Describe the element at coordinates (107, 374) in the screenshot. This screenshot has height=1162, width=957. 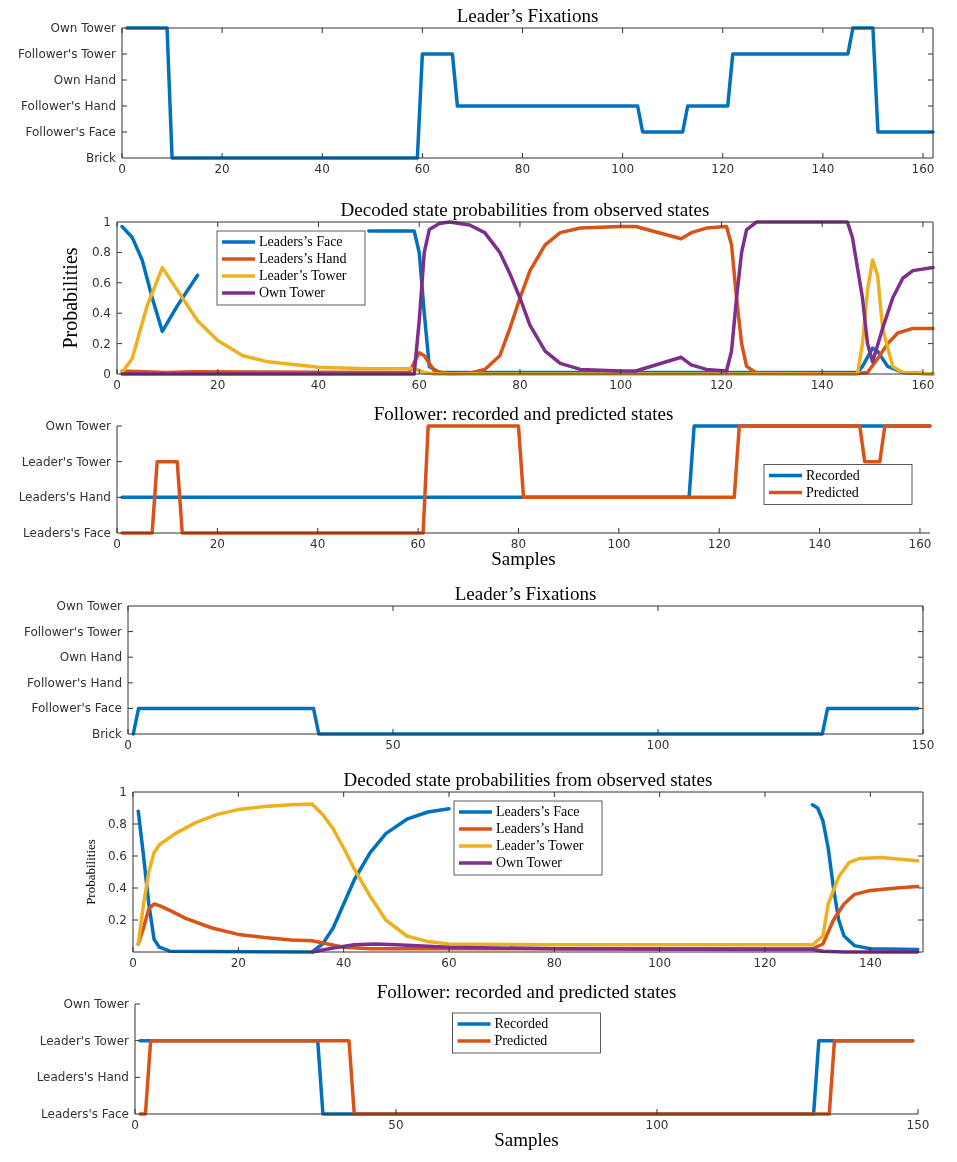
I see `y-tick-label: 0` at that location.